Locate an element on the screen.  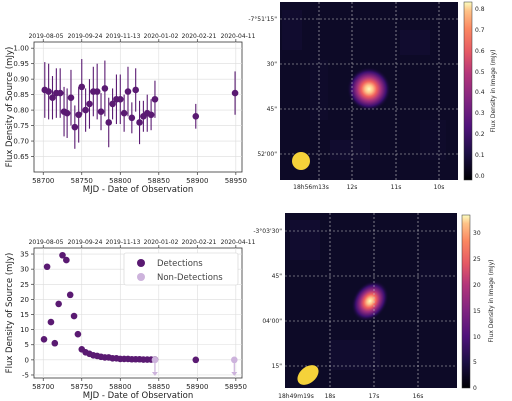
y-tick-label: 0.85 is located at coordinates (21, 95).